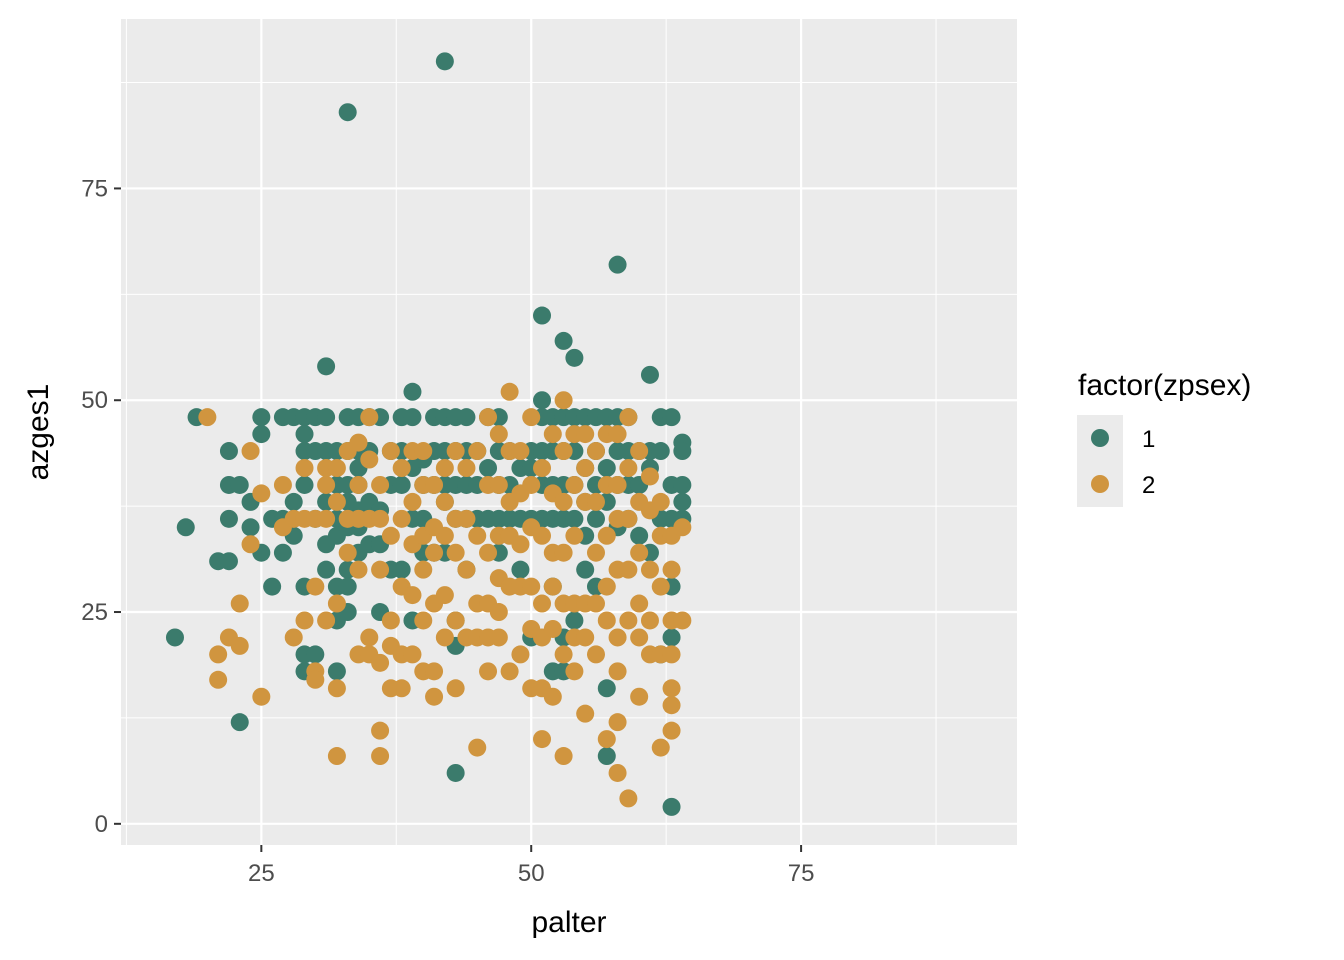 This screenshot has height=960, width=1344. Describe the element at coordinates (568, 922) in the screenshot. I see `x-axis-title: palter` at that location.